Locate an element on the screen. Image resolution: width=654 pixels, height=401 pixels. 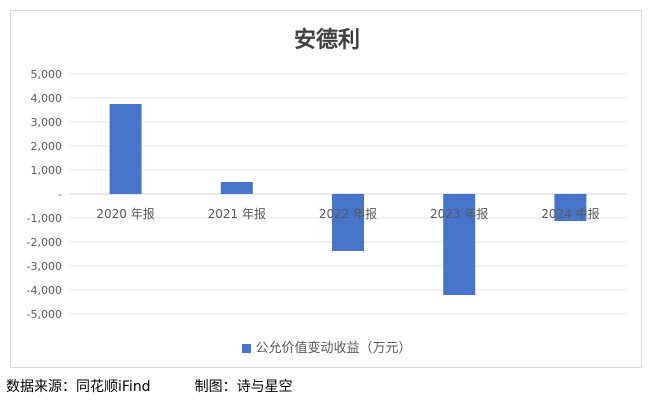
legend-label: 公允价值变动收益（万元） is located at coordinates (333, 348).